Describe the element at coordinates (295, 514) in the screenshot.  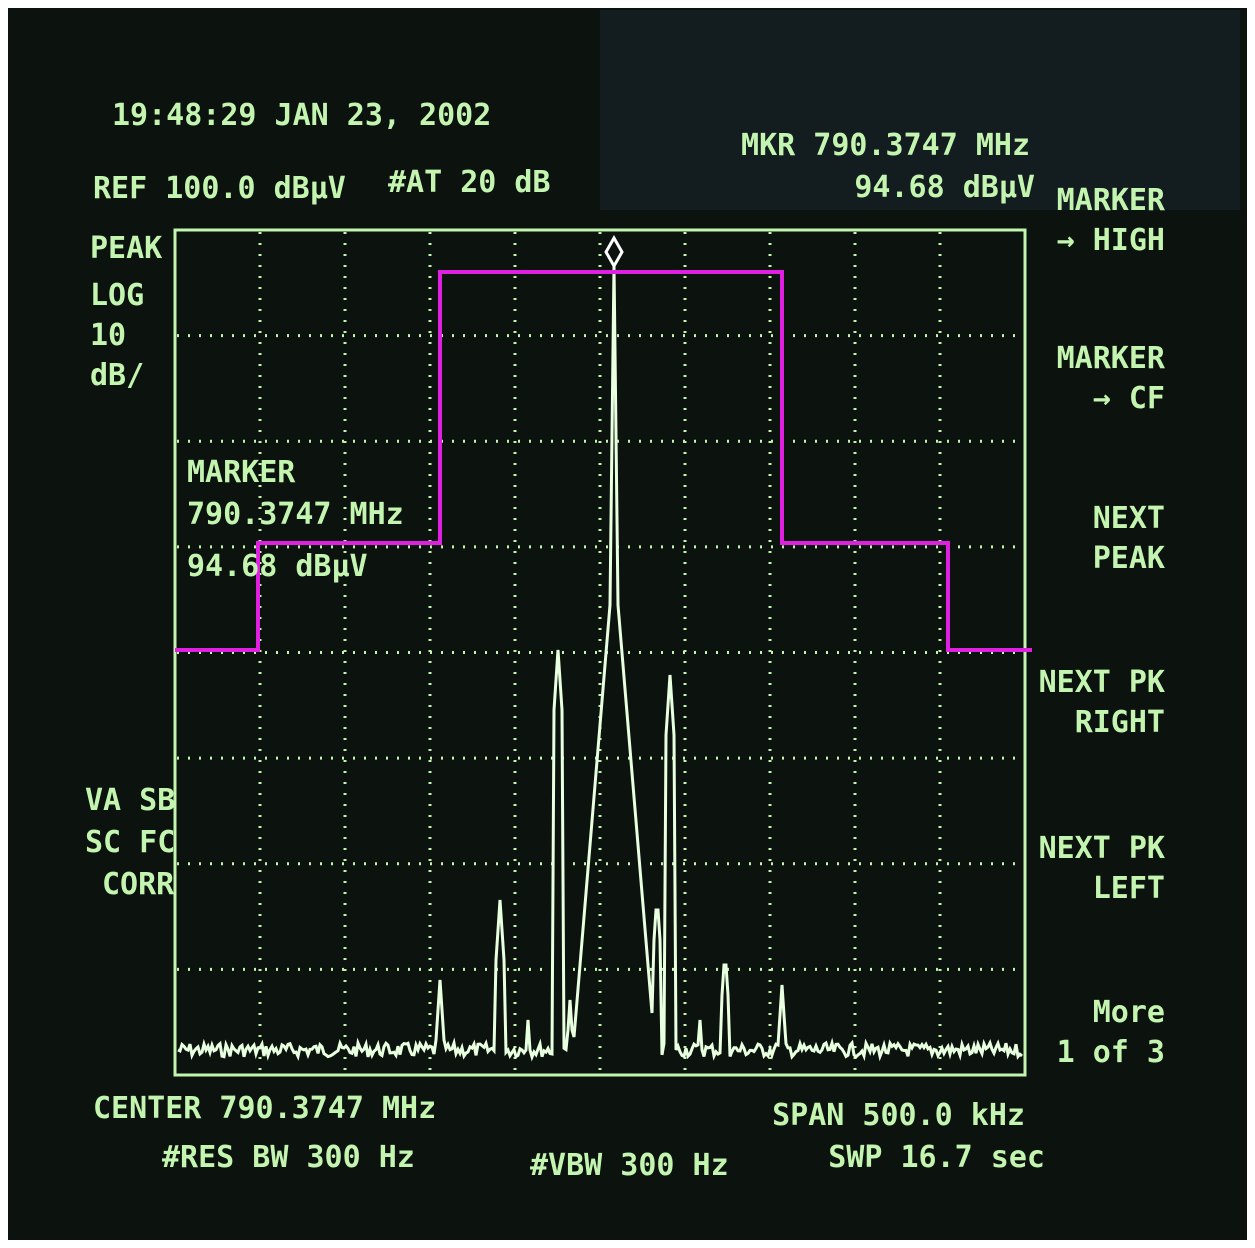
I see `marker-box-line: 790.3747 MHz` at that location.